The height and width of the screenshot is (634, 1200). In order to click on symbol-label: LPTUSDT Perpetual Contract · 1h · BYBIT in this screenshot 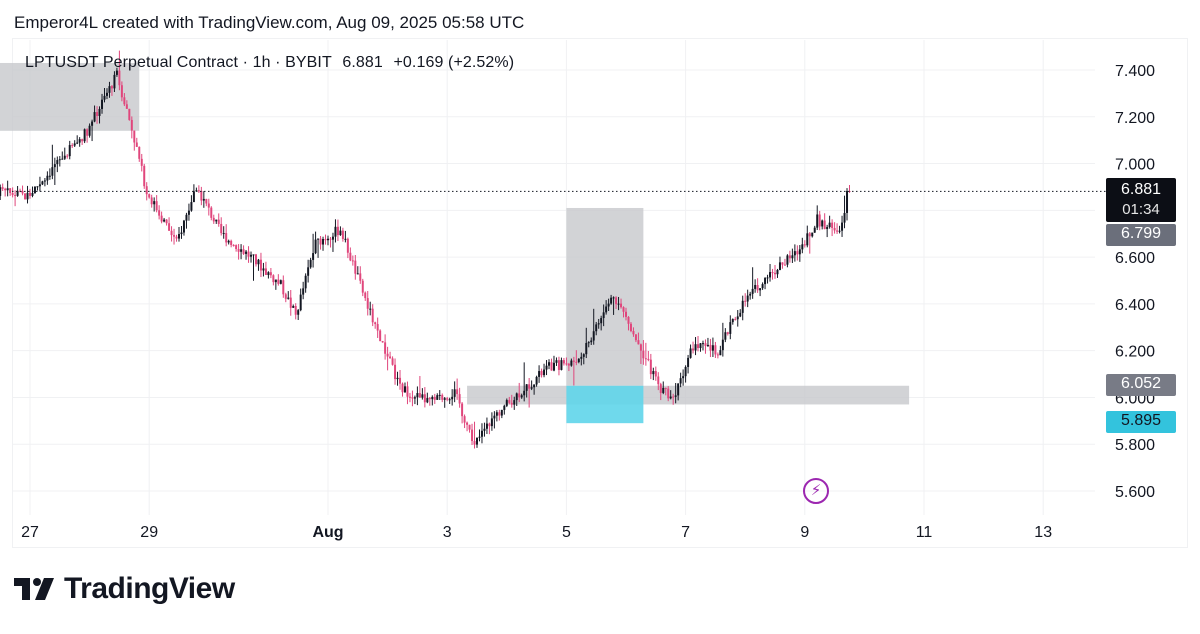, I will do `click(178, 62)`.